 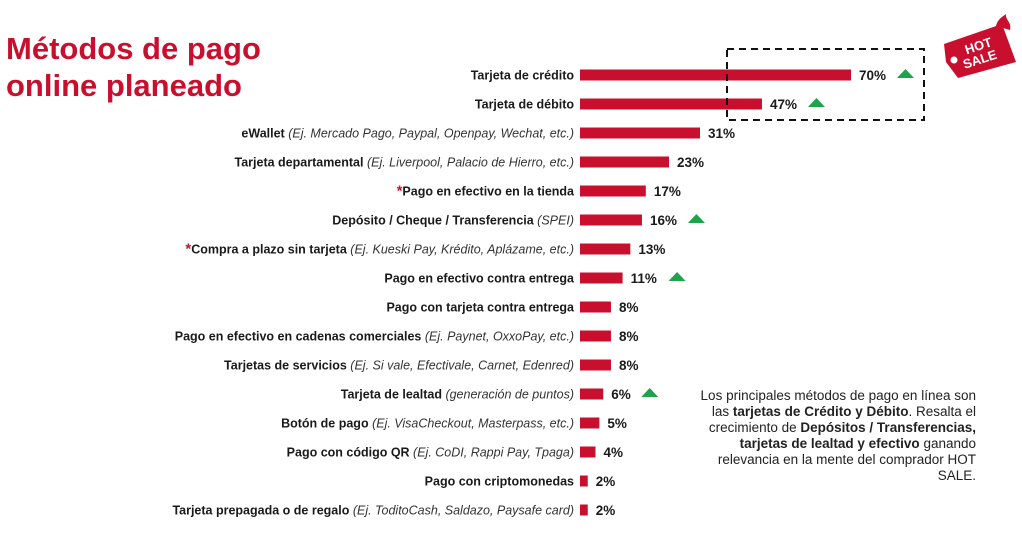 What do you see at coordinates (468, 163) in the screenshot?
I see `category-note: (Ej. Liverpool, Palacio de Hierro, etc.)` at bounding box center [468, 163].